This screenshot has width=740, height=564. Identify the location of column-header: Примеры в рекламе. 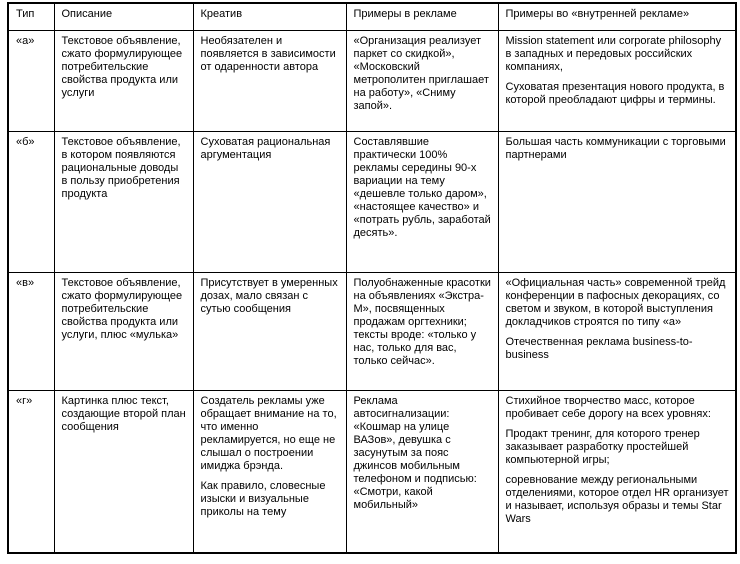
(422, 16).